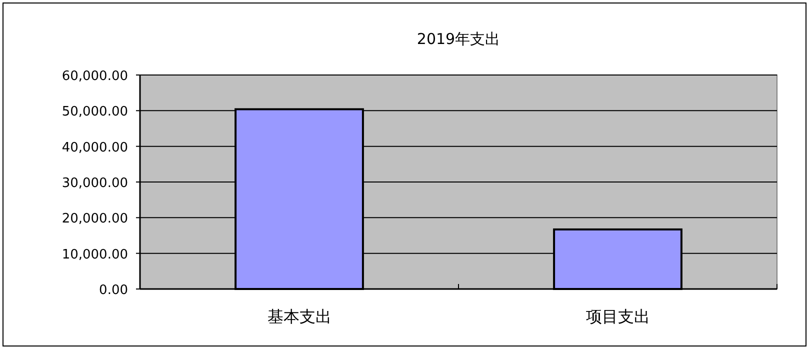  I want to click on y-tick-label: 20,000.00, so click(95, 219).